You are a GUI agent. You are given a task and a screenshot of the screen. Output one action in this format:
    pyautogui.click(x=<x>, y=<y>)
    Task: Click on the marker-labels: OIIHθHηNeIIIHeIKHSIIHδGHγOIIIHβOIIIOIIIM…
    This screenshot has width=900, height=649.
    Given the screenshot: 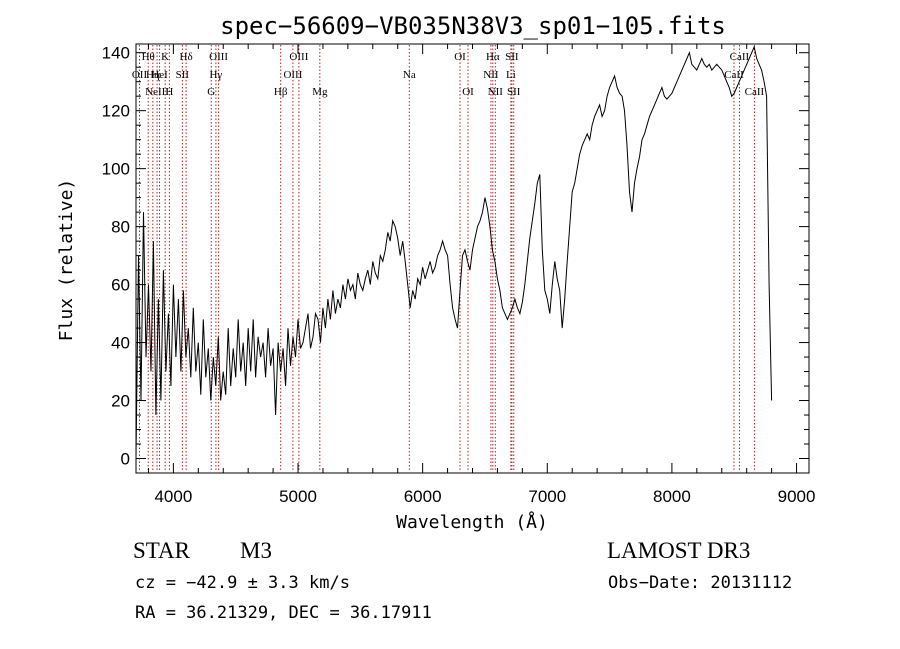 What is the action you would take?
    pyautogui.click(x=448, y=74)
    